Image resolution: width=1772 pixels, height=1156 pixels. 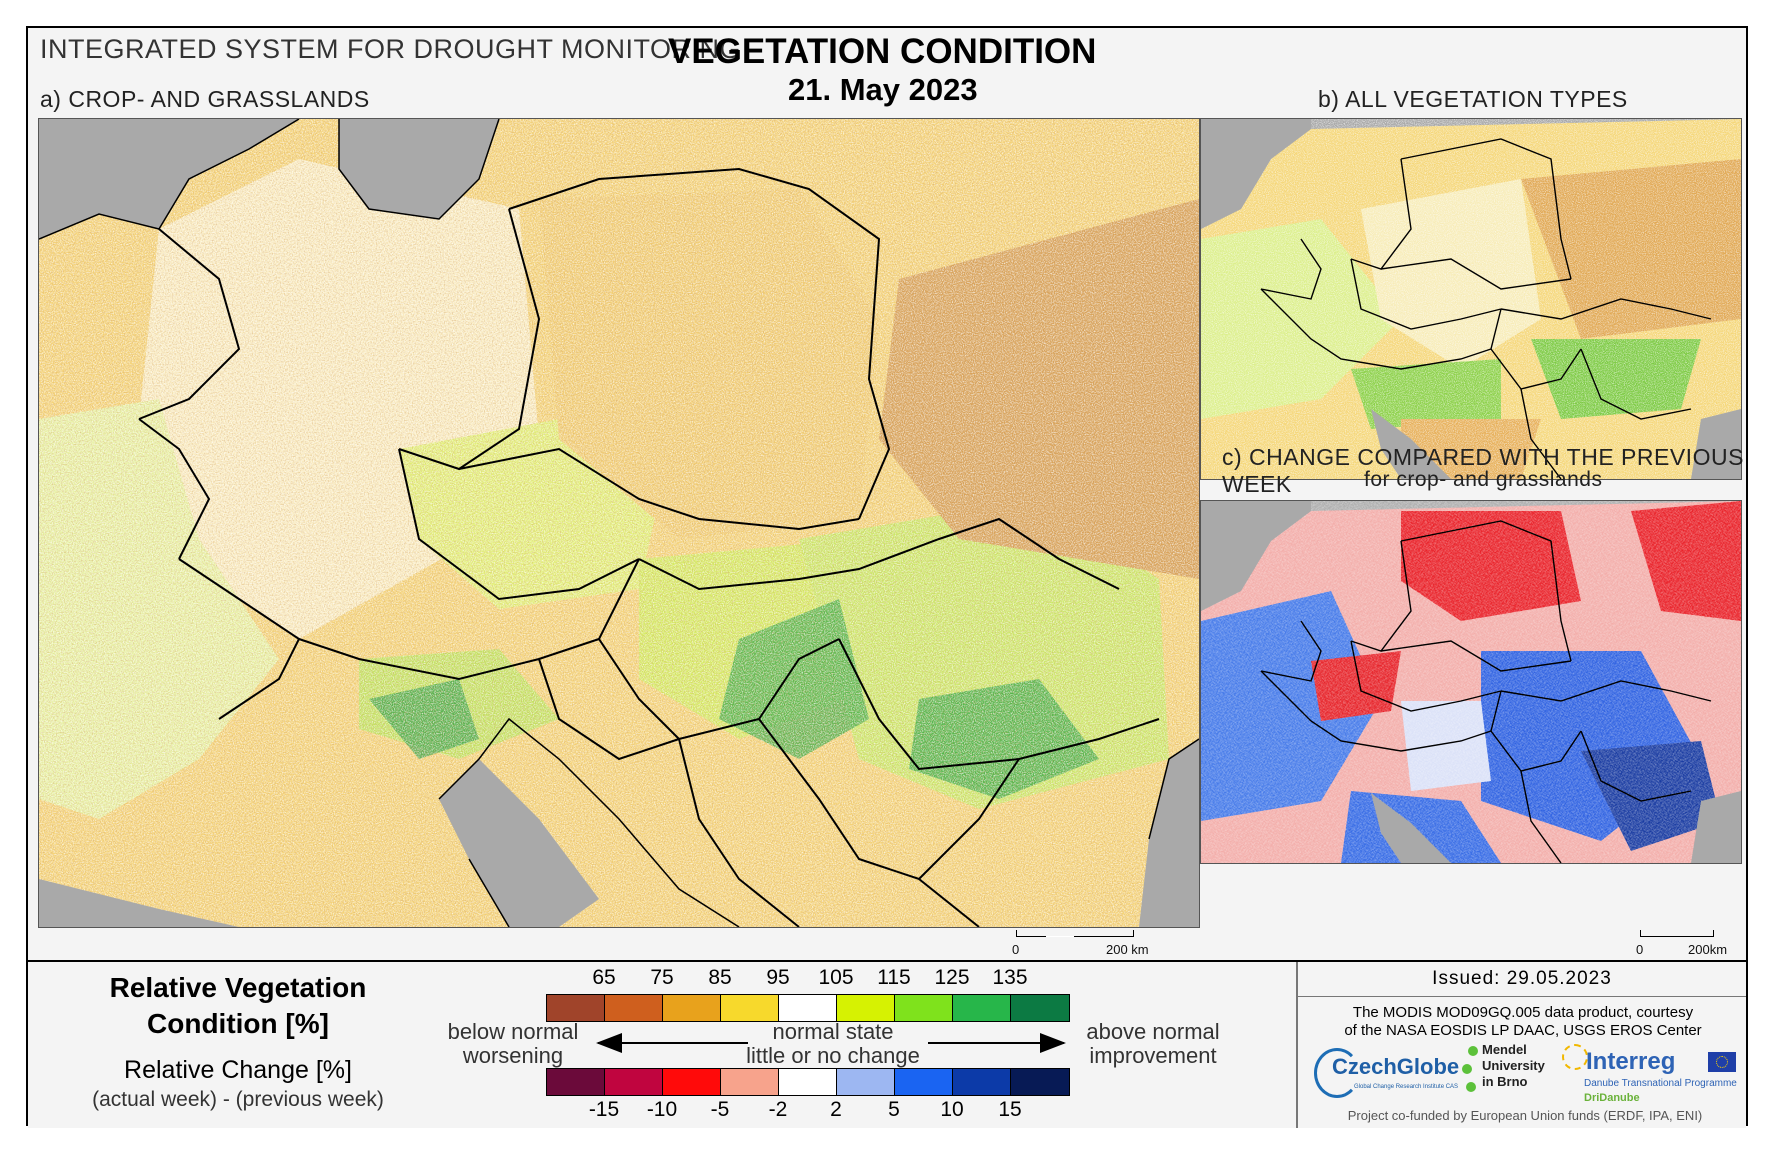 What do you see at coordinates (778, 977) in the screenshot?
I see `rvc-tick: 95` at bounding box center [778, 977].